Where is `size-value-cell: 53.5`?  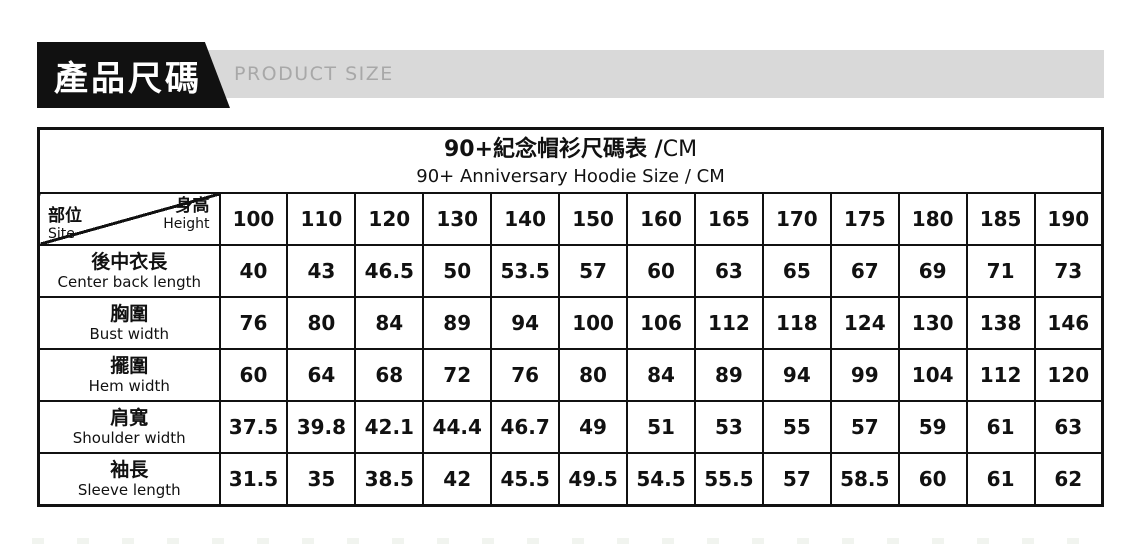
size-value-cell: 53.5 is located at coordinates (525, 271).